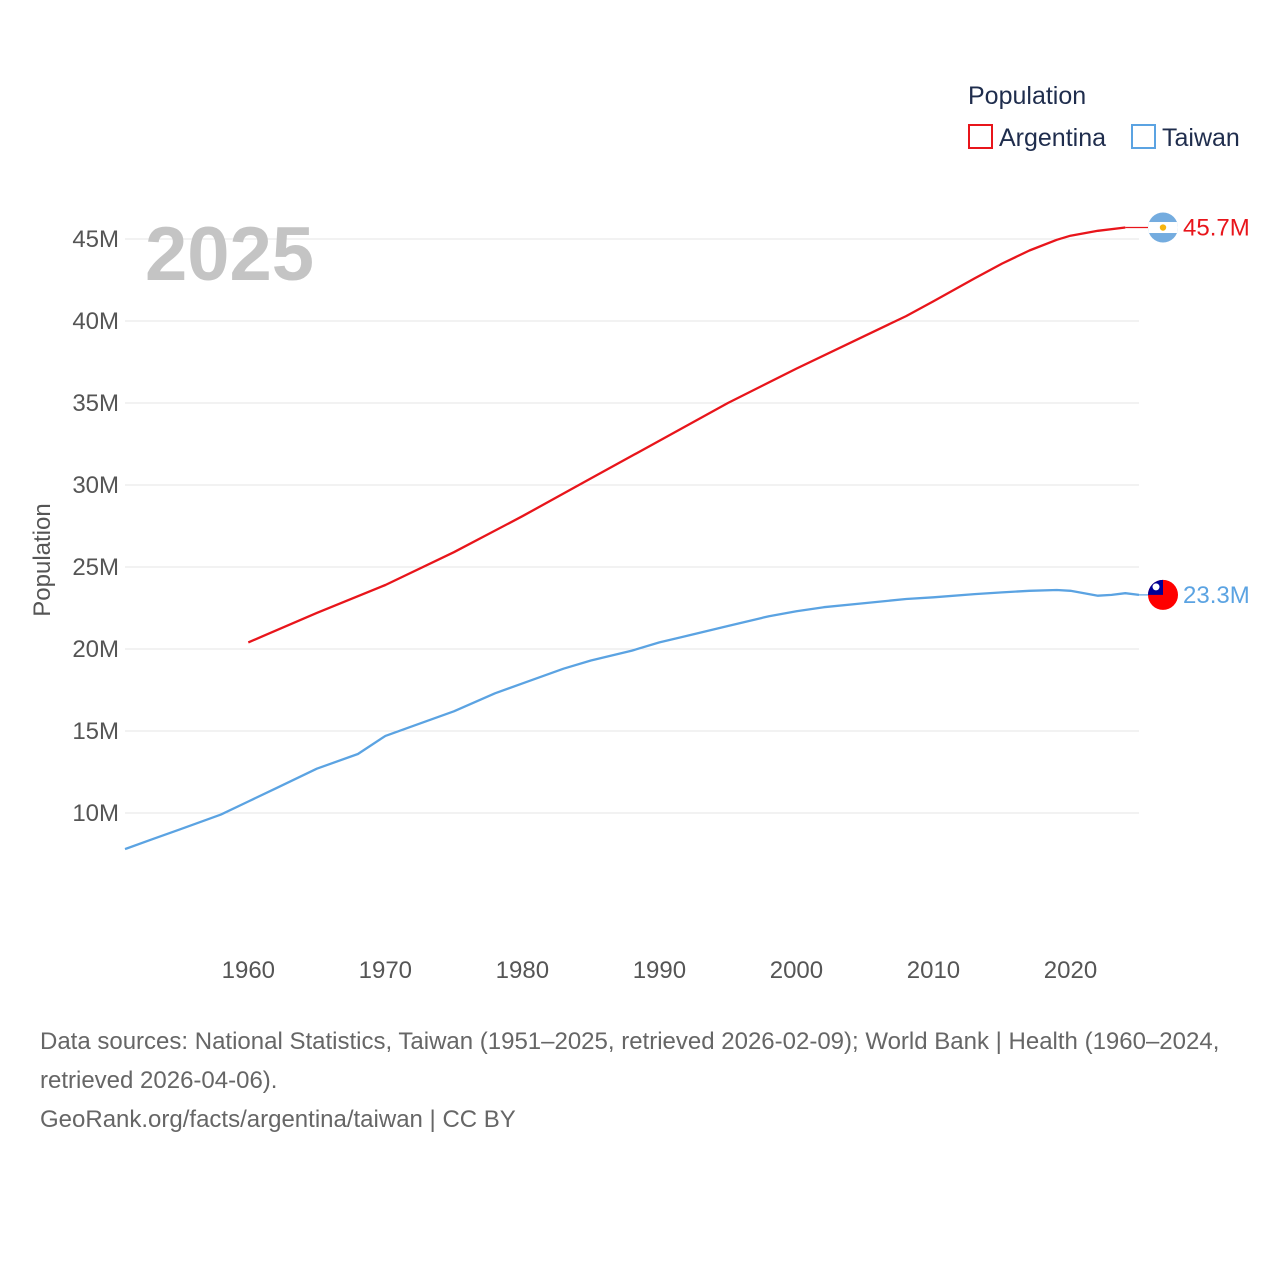  What do you see at coordinates (796, 970) in the screenshot?
I see `x-tick-label: 2000` at bounding box center [796, 970].